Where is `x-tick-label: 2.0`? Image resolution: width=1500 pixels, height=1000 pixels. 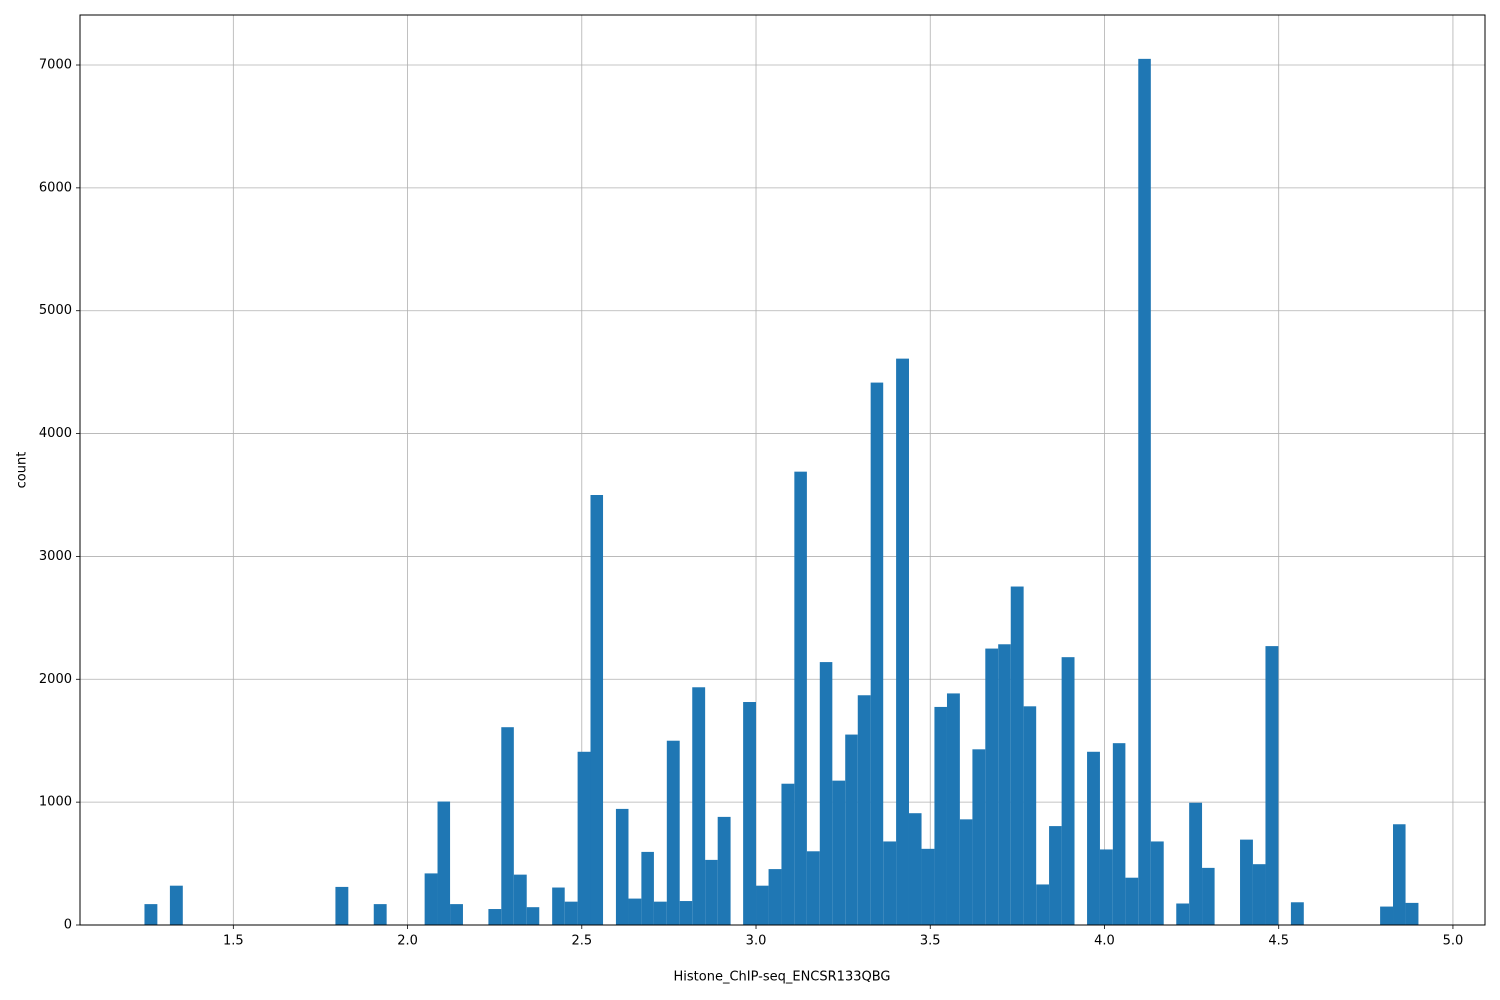
x-tick-label: 2.0 is located at coordinates (407, 941).